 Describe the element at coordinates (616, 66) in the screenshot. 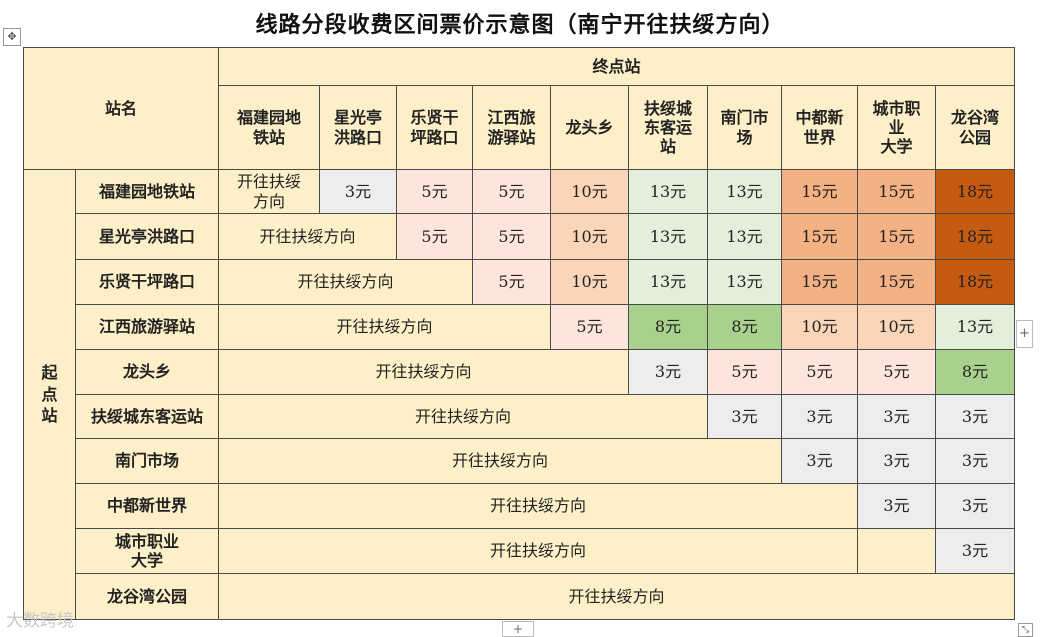

I see `destination-header: 终点站` at that location.